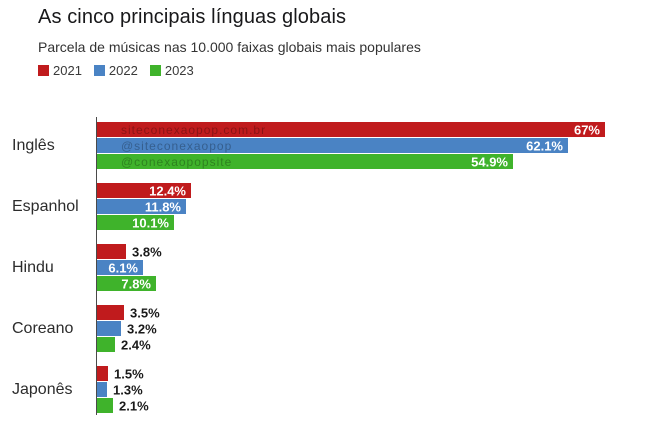 The height and width of the screenshot is (428, 663). What do you see at coordinates (145, 312) in the screenshot?
I see `value-label: 3.5%` at bounding box center [145, 312].